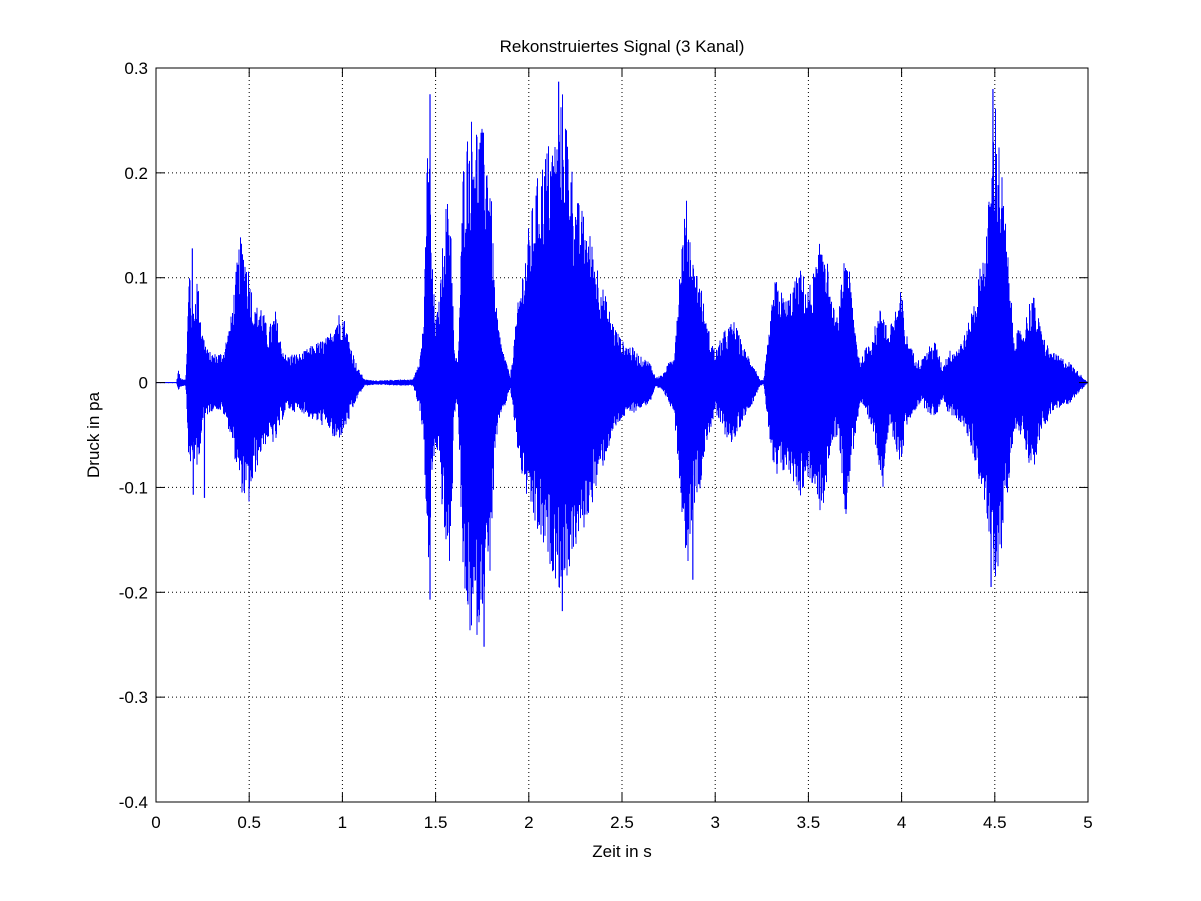 The image size is (1201, 901). What do you see at coordinates (809, 822) in the screenshot?
I see `x-tick-label: 3.5` at bounding box center [809, 822].